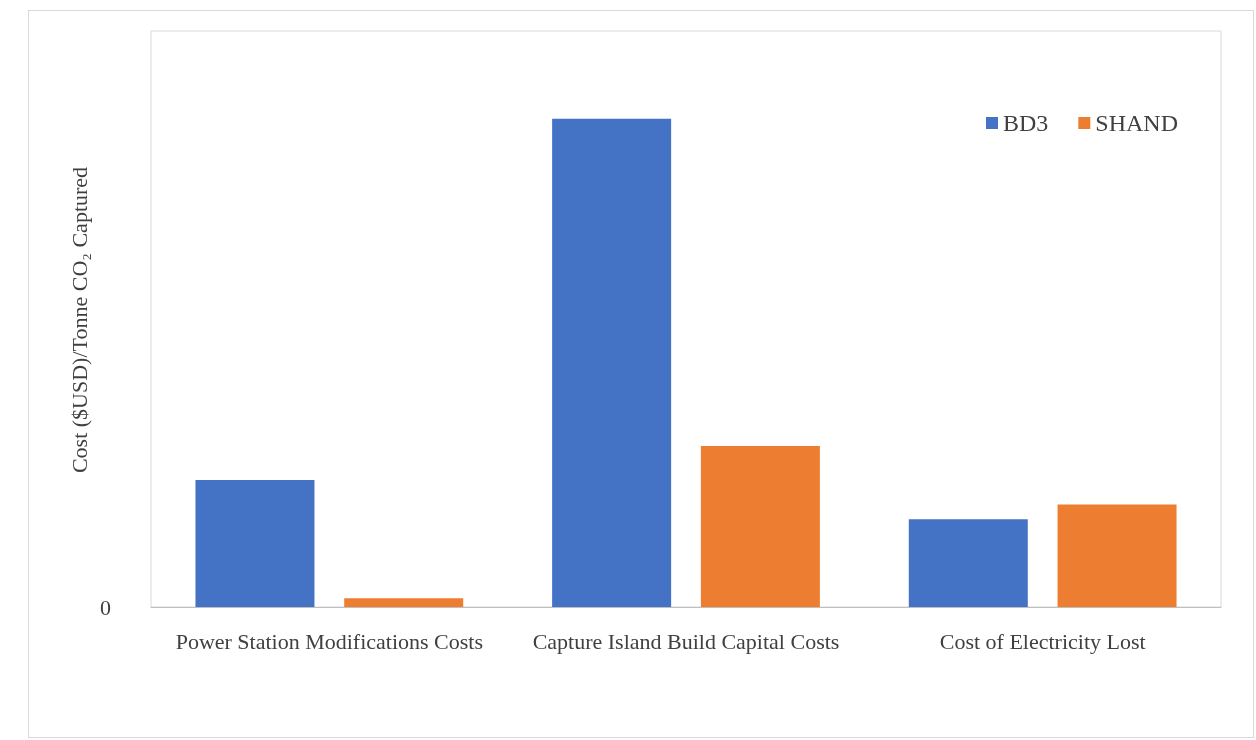  Describe the element at coordinates (105, 607) in the screenshot. I see `text: 0` at that location.